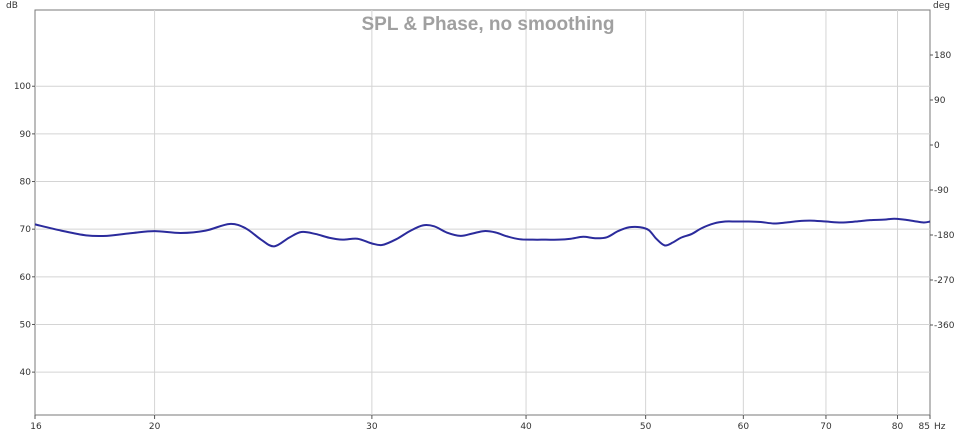  I want to click on x-tick-label: 20, so click(155, 427).